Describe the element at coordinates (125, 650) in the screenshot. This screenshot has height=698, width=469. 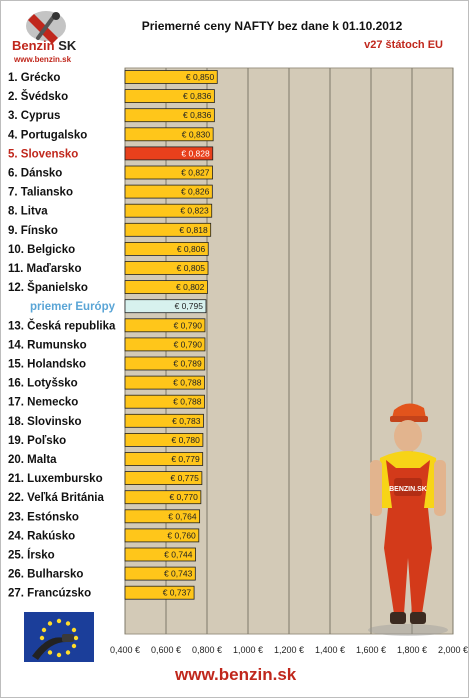
I see `x-tick-label: 0,400 €` at that location.